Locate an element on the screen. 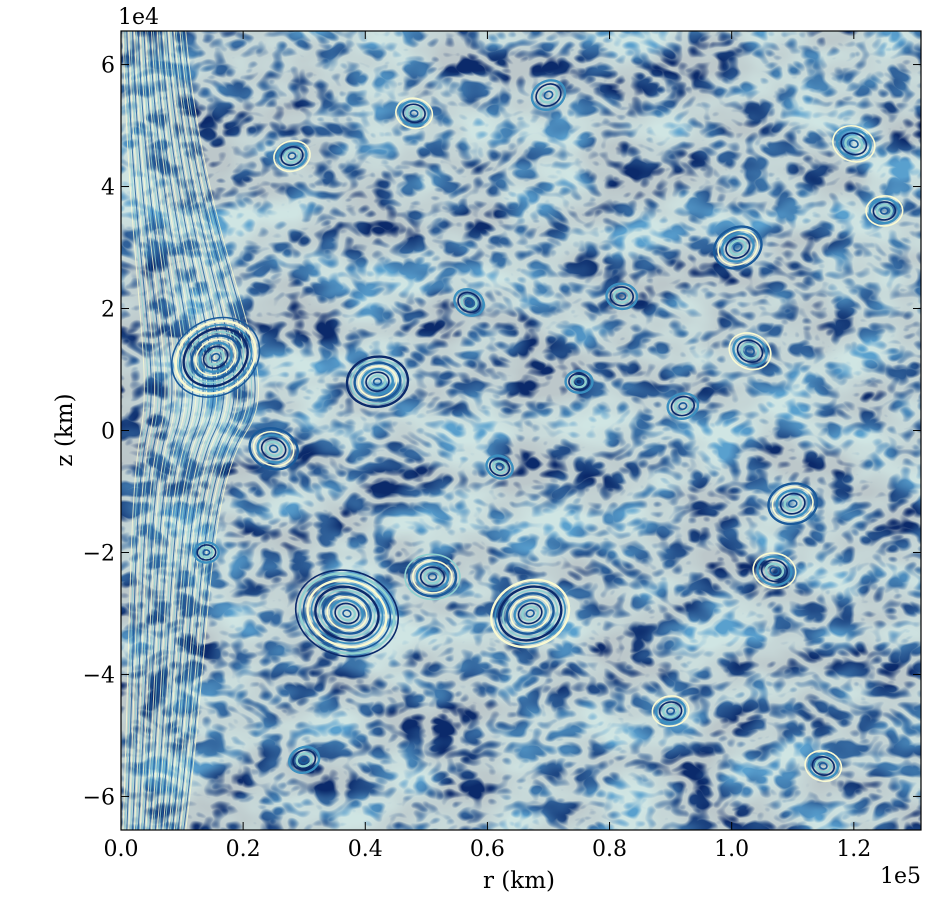 This screenshot has height=920, width=952. y-tick-label: −6 is located at coordinates (99, 797).